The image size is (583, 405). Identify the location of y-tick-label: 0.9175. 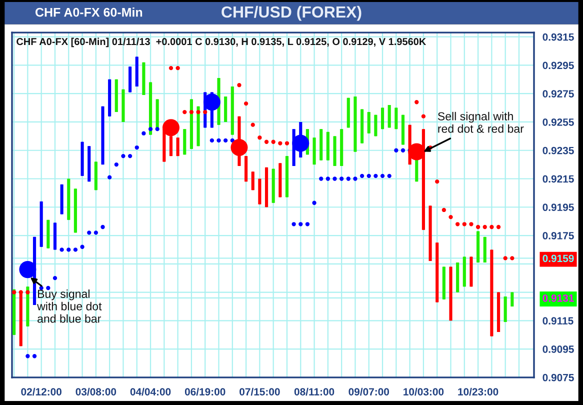
(558, 236).